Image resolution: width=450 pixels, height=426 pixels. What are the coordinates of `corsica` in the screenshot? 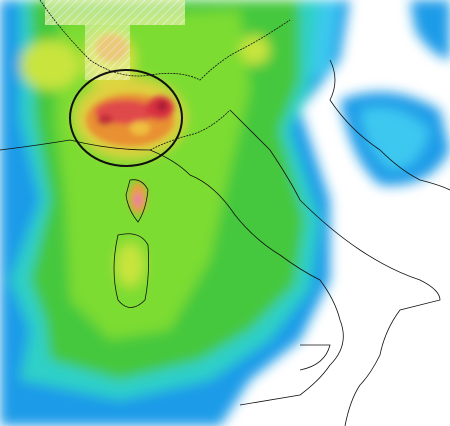 It's located at (137, 201).